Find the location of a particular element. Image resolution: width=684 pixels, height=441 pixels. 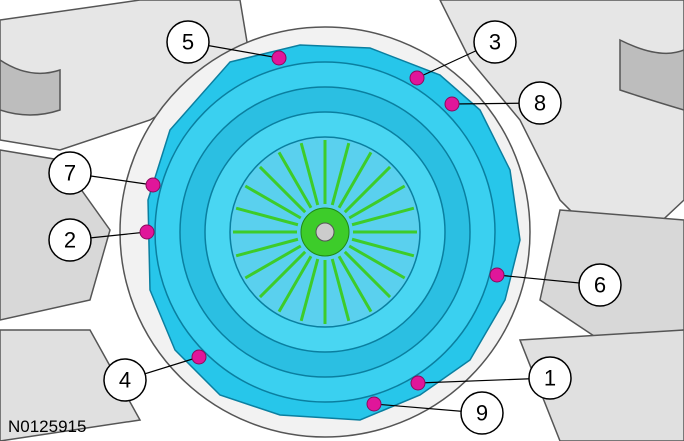

callout-label: 3 is located at coordinates (495, 42).